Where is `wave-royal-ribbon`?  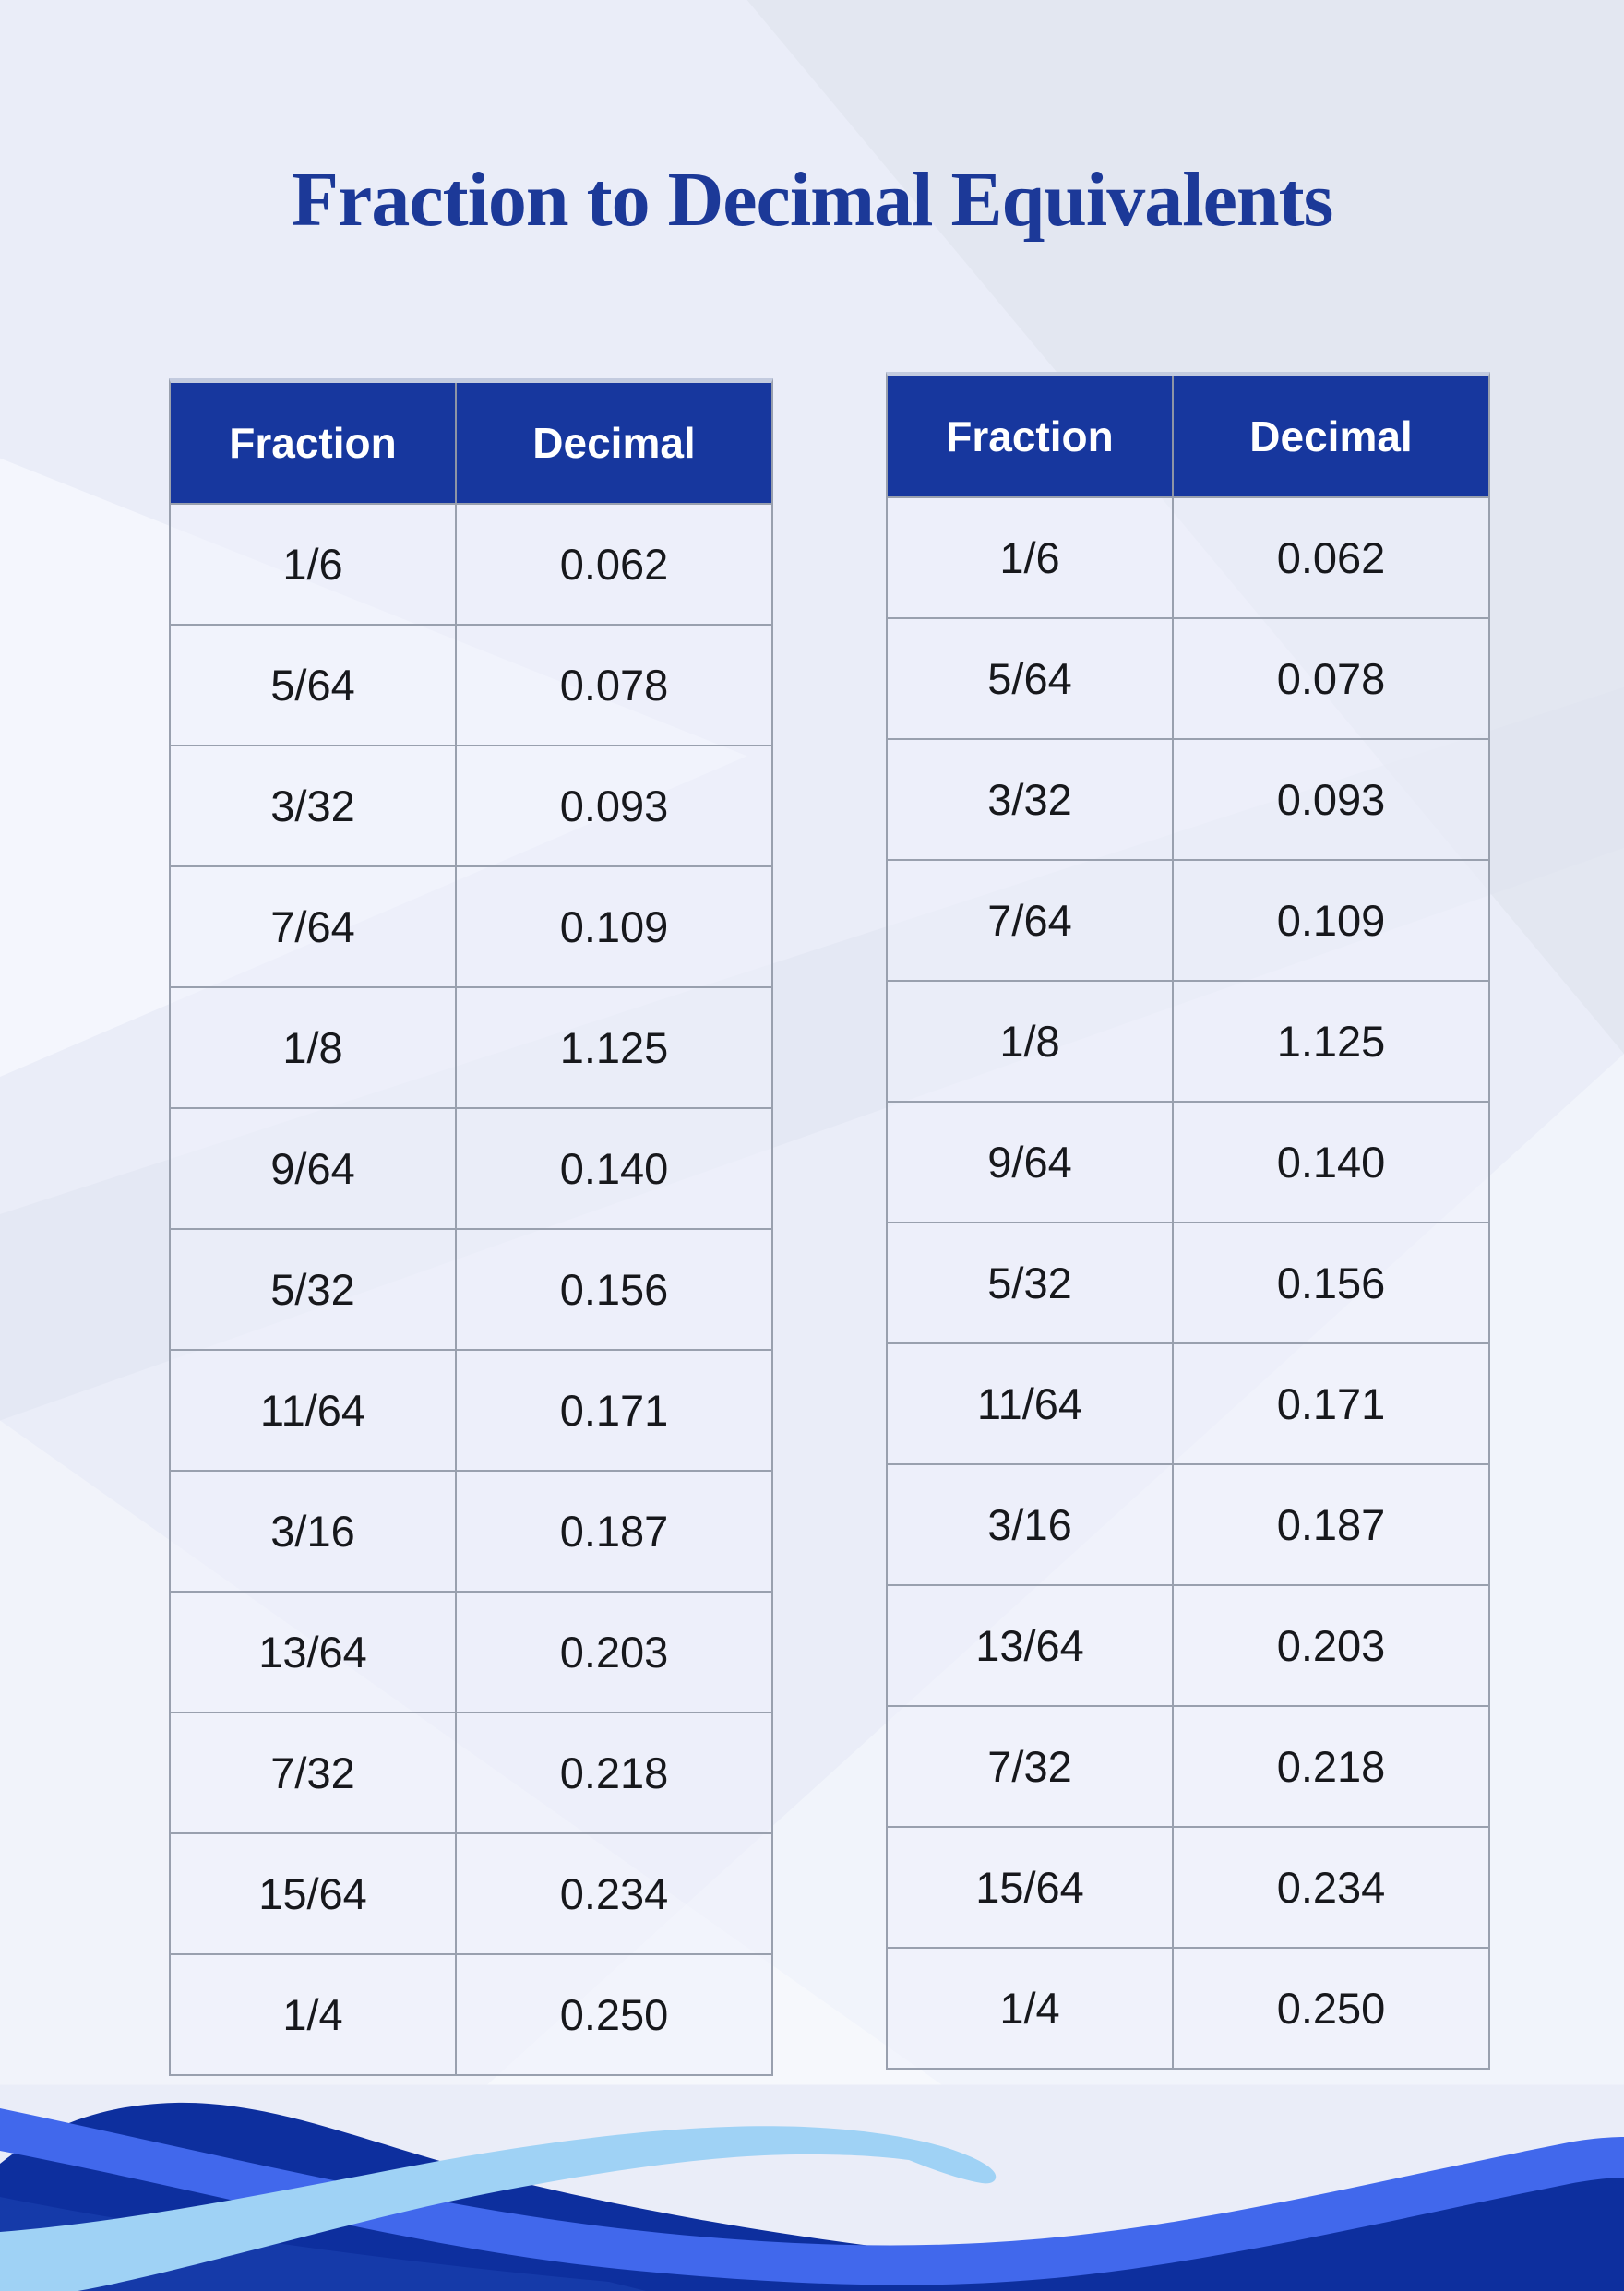
wave-royal-ribbon is located at coordinates (812, 2197).